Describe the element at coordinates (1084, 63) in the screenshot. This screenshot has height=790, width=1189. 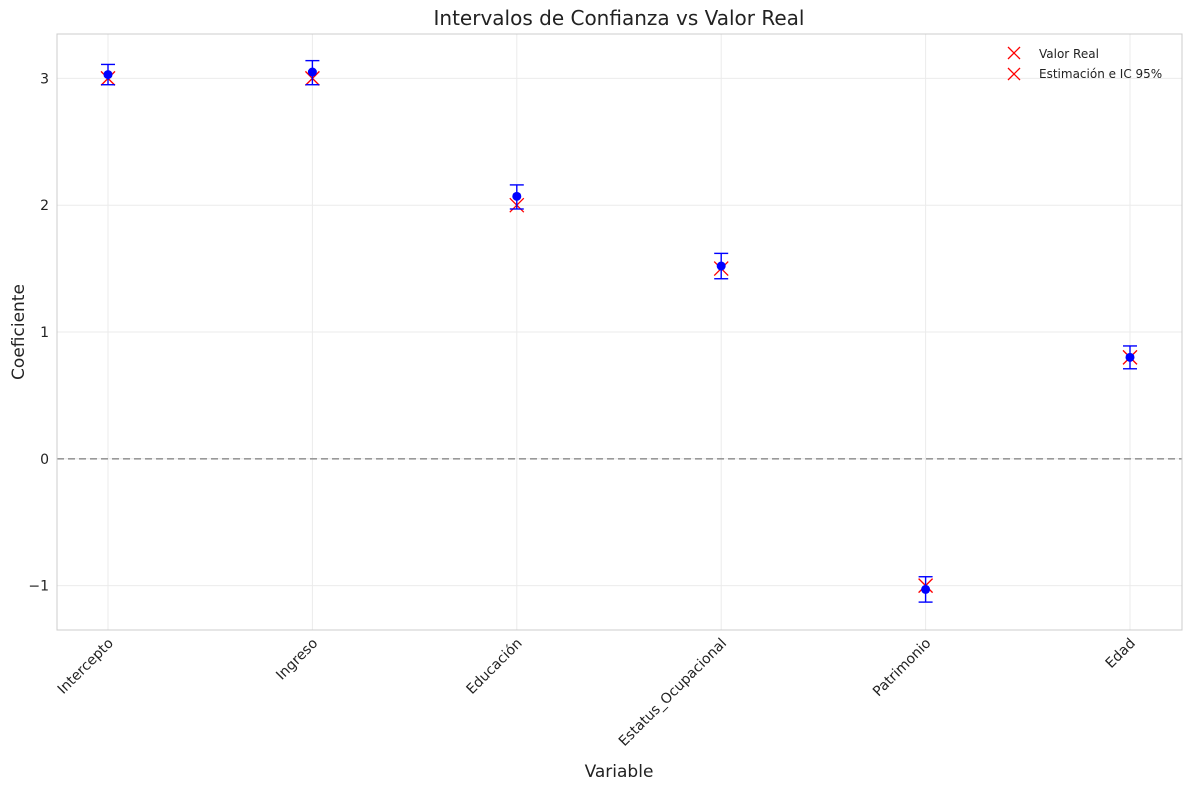
I see `legend: Valor Real Estimación e IC 95%` at that location.